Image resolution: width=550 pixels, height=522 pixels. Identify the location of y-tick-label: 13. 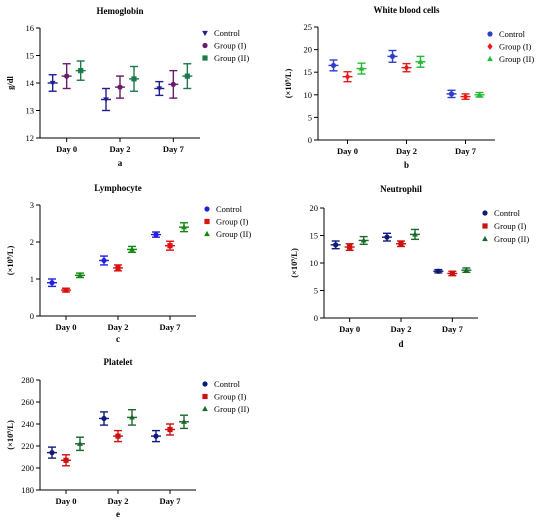
(30, 111).